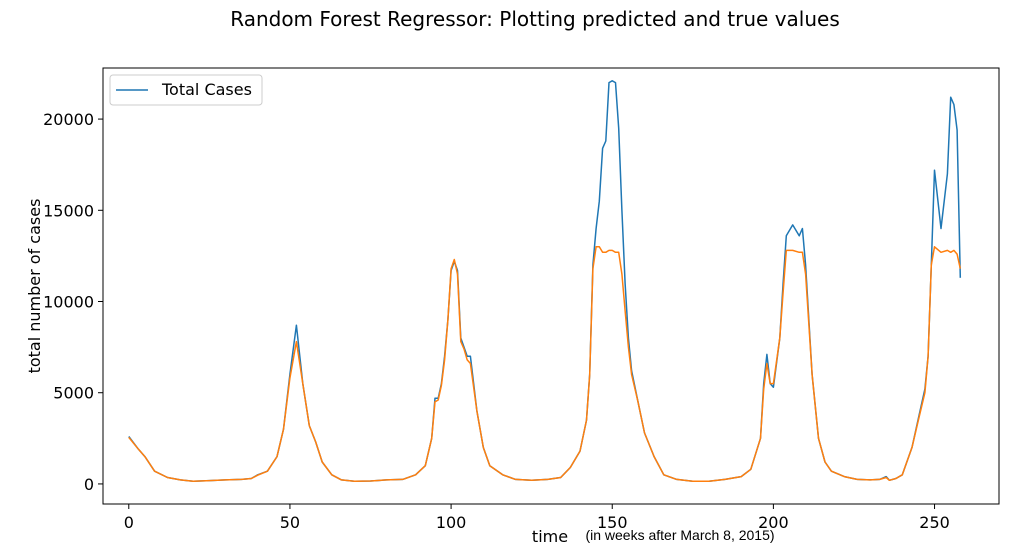 The width and height of the screenshot is (1013, 555). Describe the element at coordinates (68, 210) in the screenshot. I see `y-tick-label: 15000` at that location.